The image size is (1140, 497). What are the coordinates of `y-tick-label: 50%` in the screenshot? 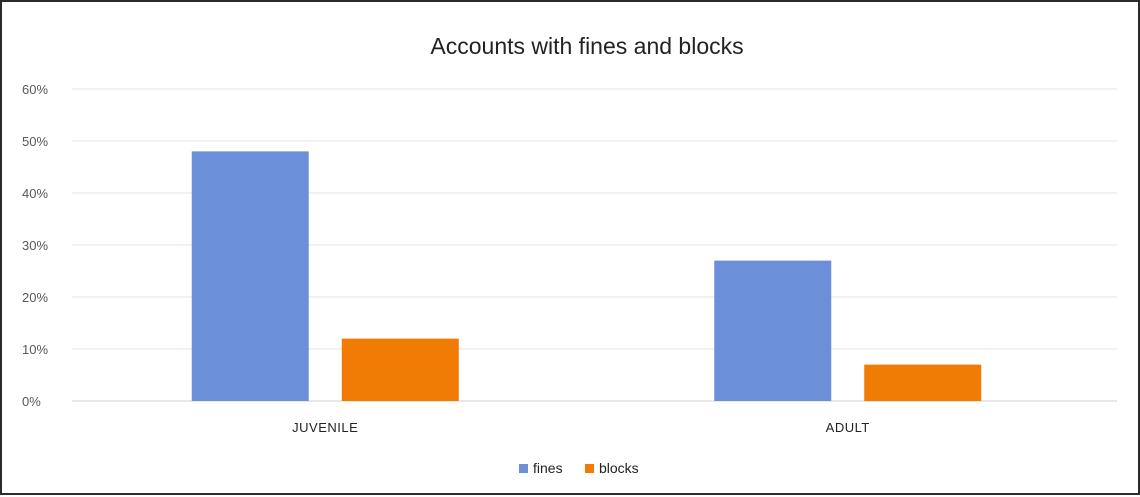 It's located at (35, 141).